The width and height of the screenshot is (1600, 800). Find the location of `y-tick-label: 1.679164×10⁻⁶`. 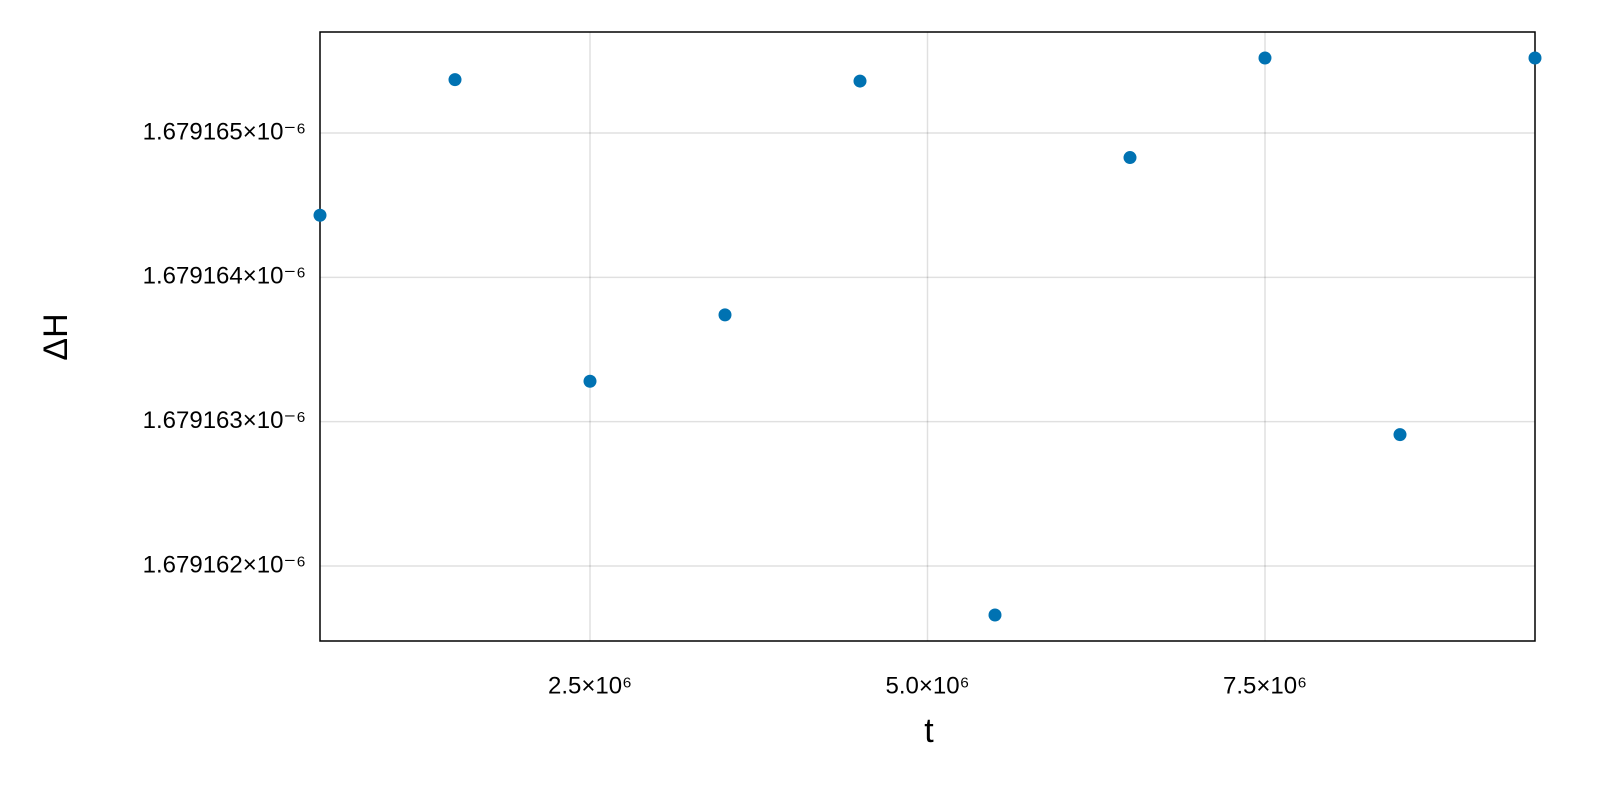

y-tick-label: 1.679164×10⁻⁶ is located at coordinates (224, 276).